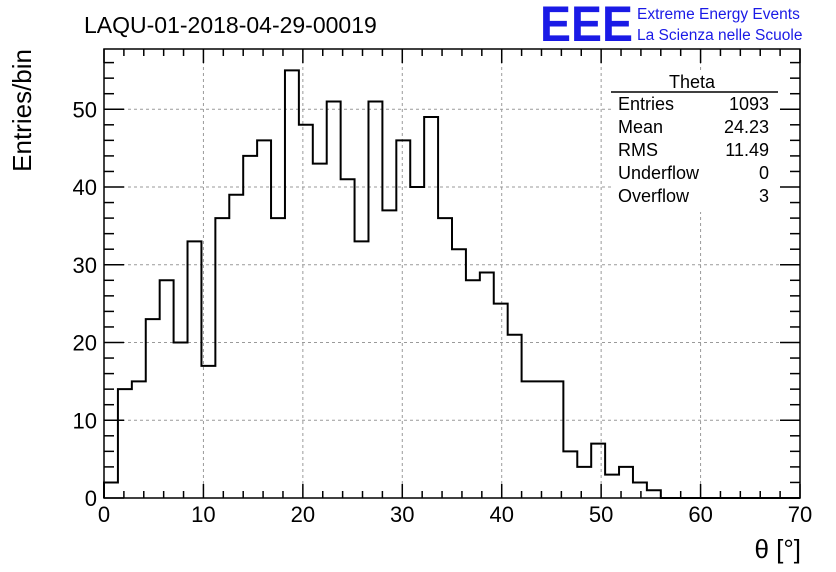  I want to click on stats-title: Theta, so click(692, 82).